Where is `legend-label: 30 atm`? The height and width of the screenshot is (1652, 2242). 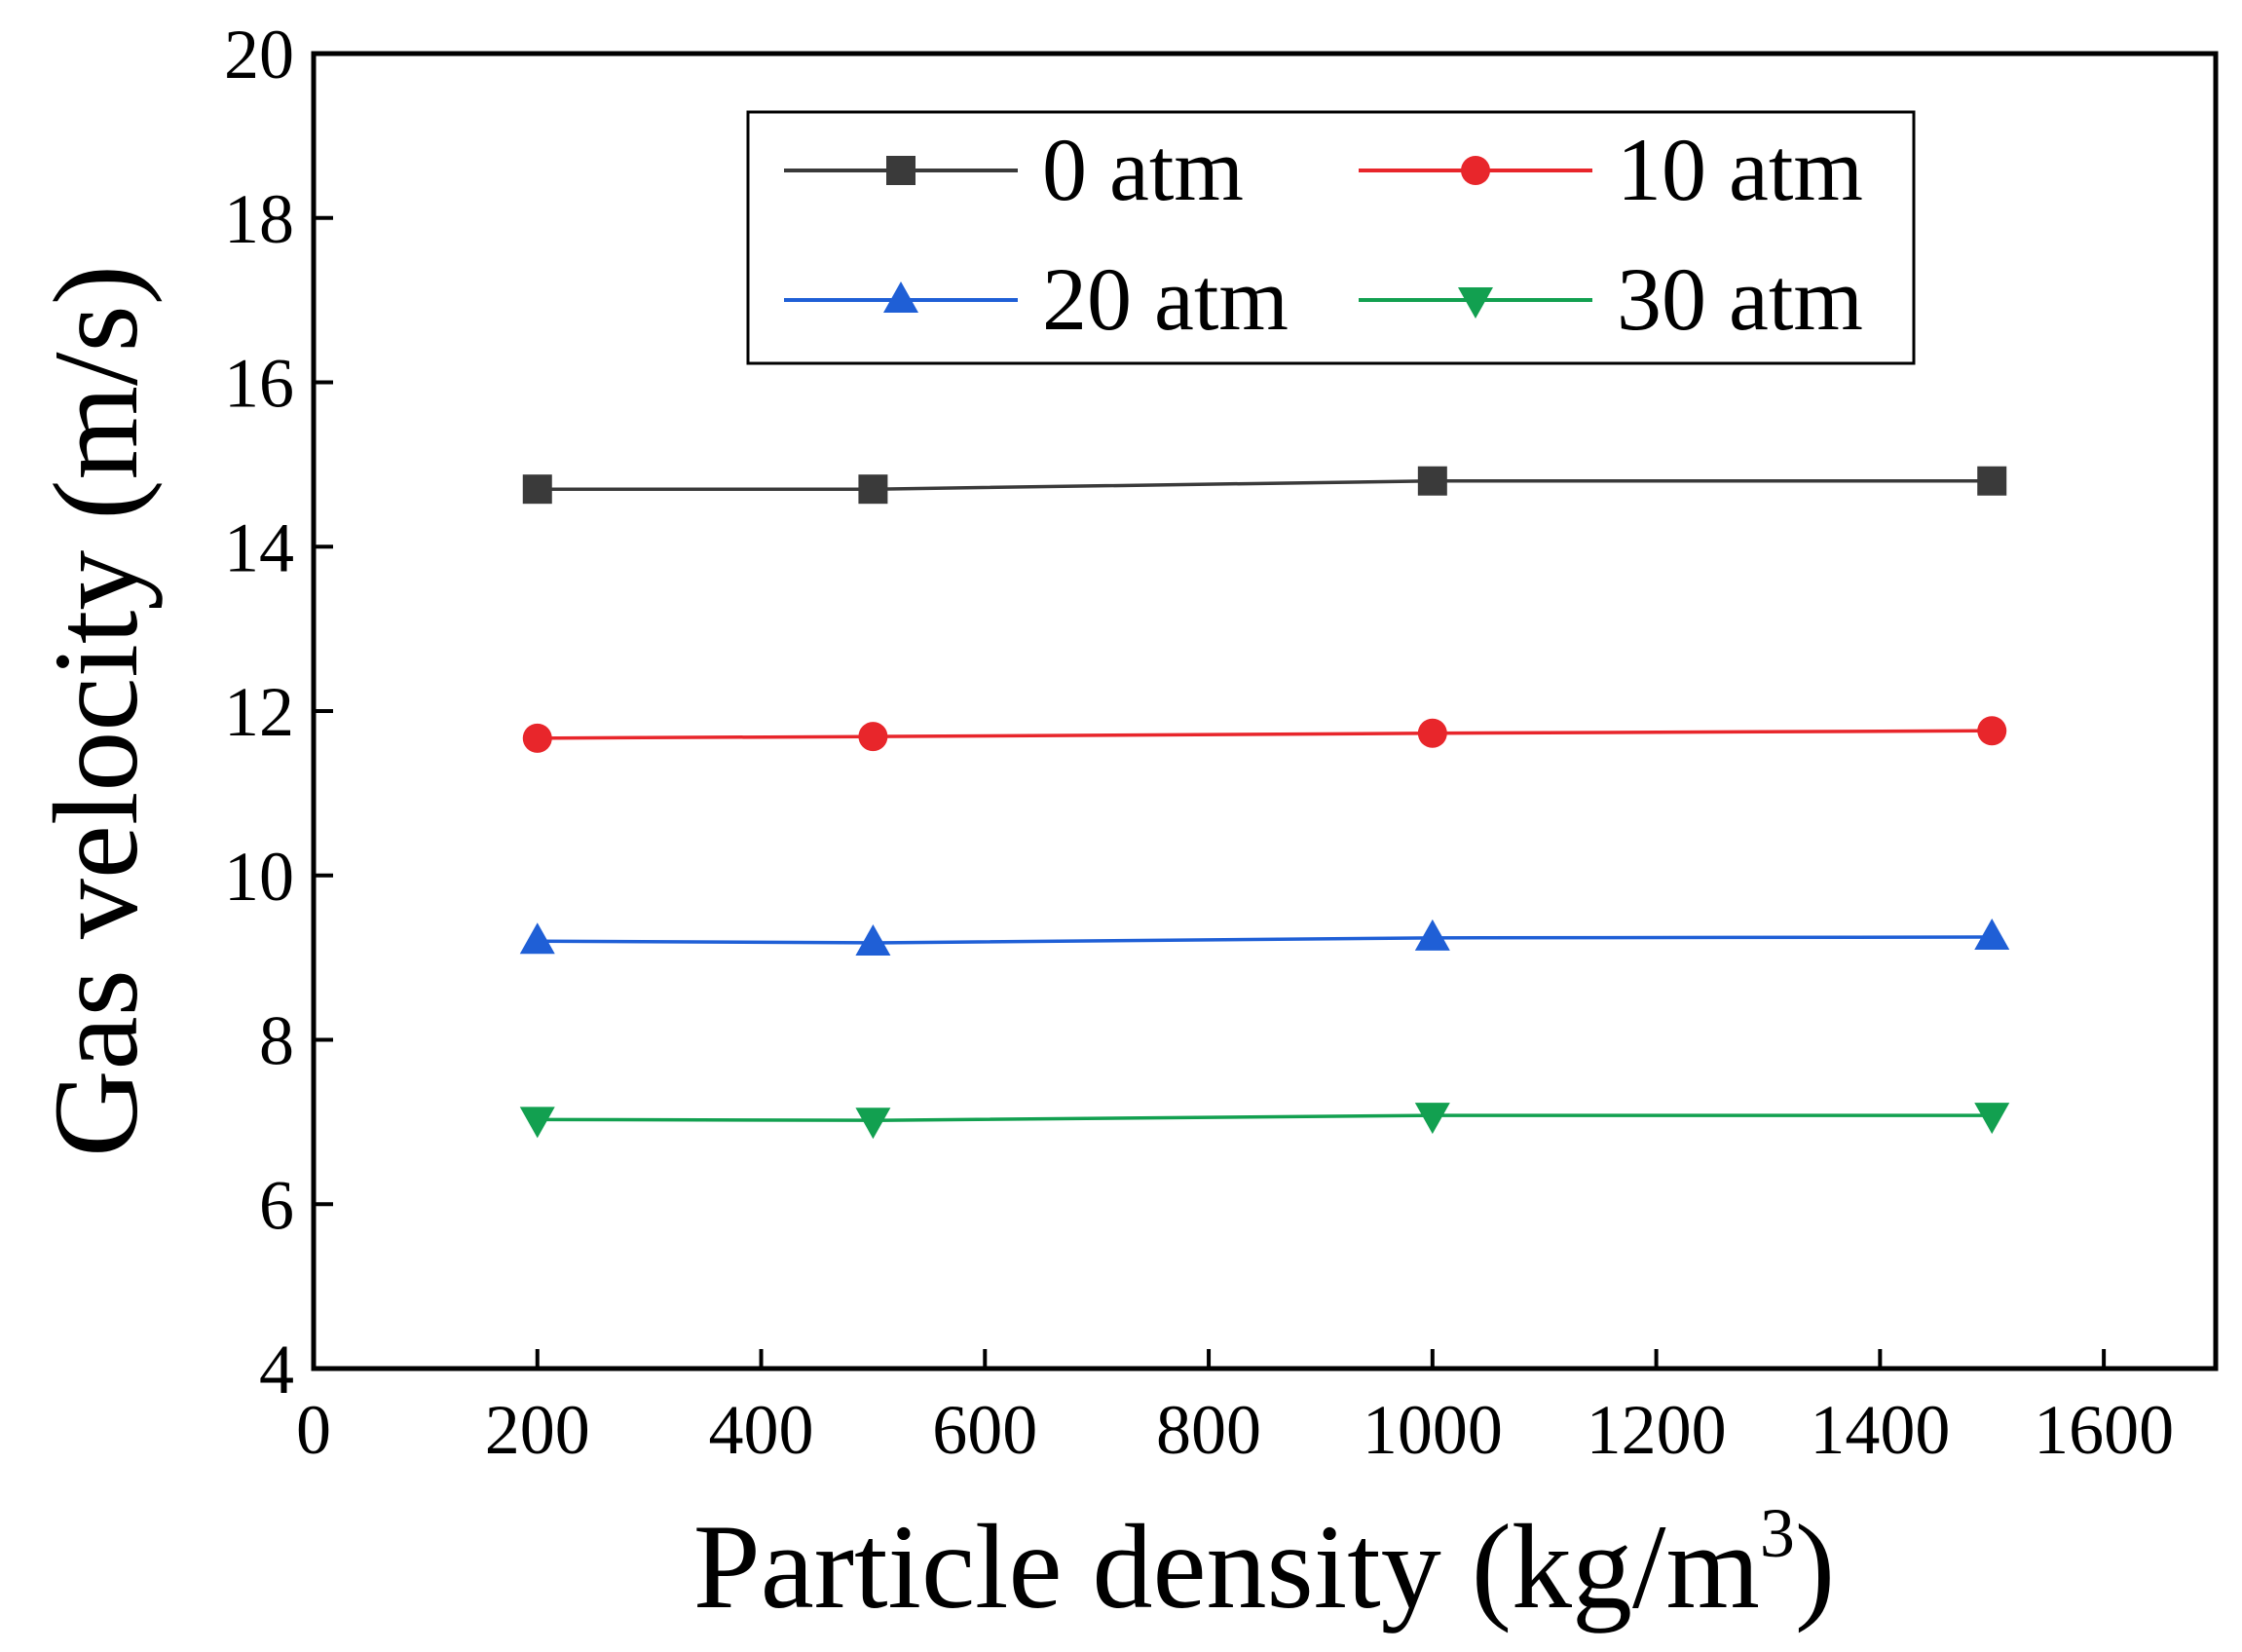
legend-label: 30 atm is located at coordinates (1740, 299).